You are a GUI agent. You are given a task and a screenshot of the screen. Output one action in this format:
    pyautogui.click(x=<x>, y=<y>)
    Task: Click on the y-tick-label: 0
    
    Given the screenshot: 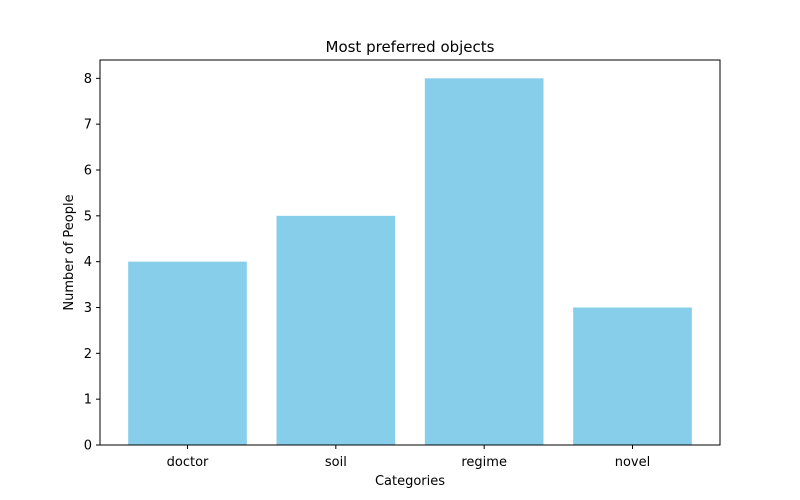 What is the action you would take?
    pyautogui.click(x=88, y=446)
    